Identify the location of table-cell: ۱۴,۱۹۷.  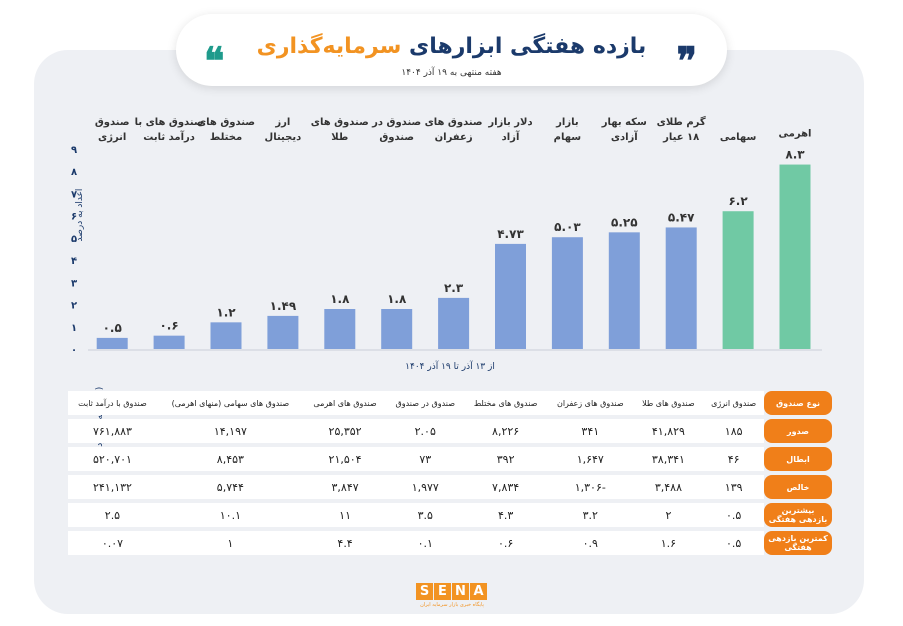
(230, 431).